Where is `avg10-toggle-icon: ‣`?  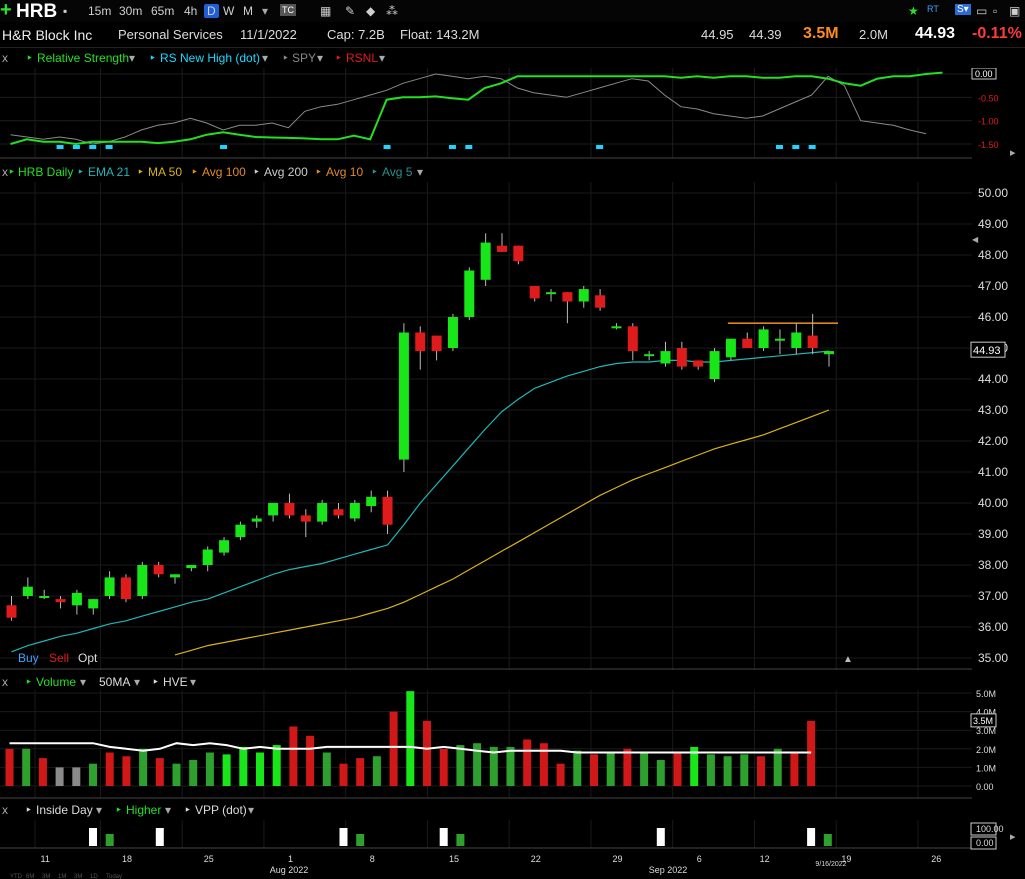 avg10-toggle-icon: ‣ is located at coordinates (319, 172).